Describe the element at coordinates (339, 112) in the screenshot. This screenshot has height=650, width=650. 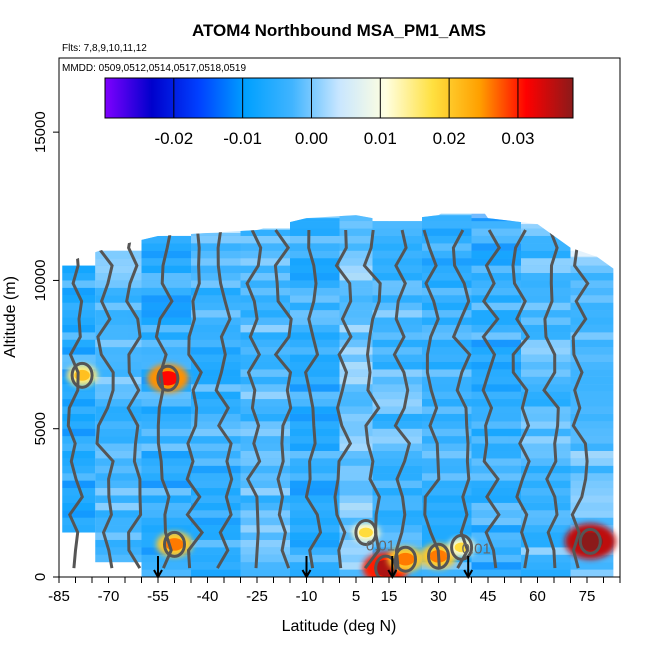
I see `colorbar: -0.02 -0.01 0.00 0.01 0.02 0.03` at that location.